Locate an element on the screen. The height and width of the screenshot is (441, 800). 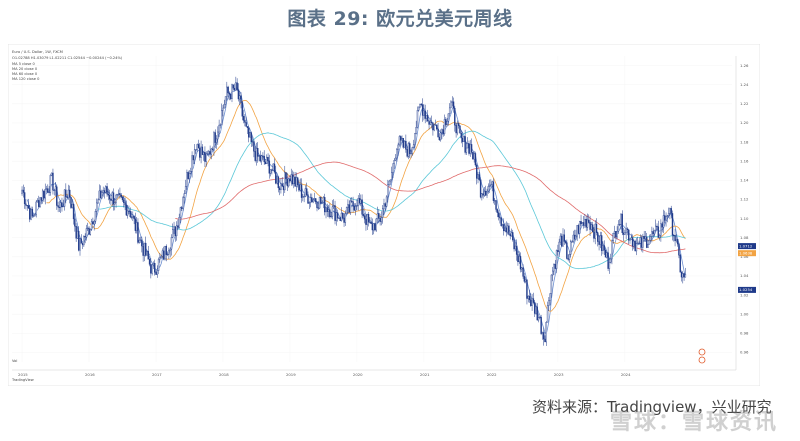
price-tag-label: 1.0712 is located at coordinates (746, 245).